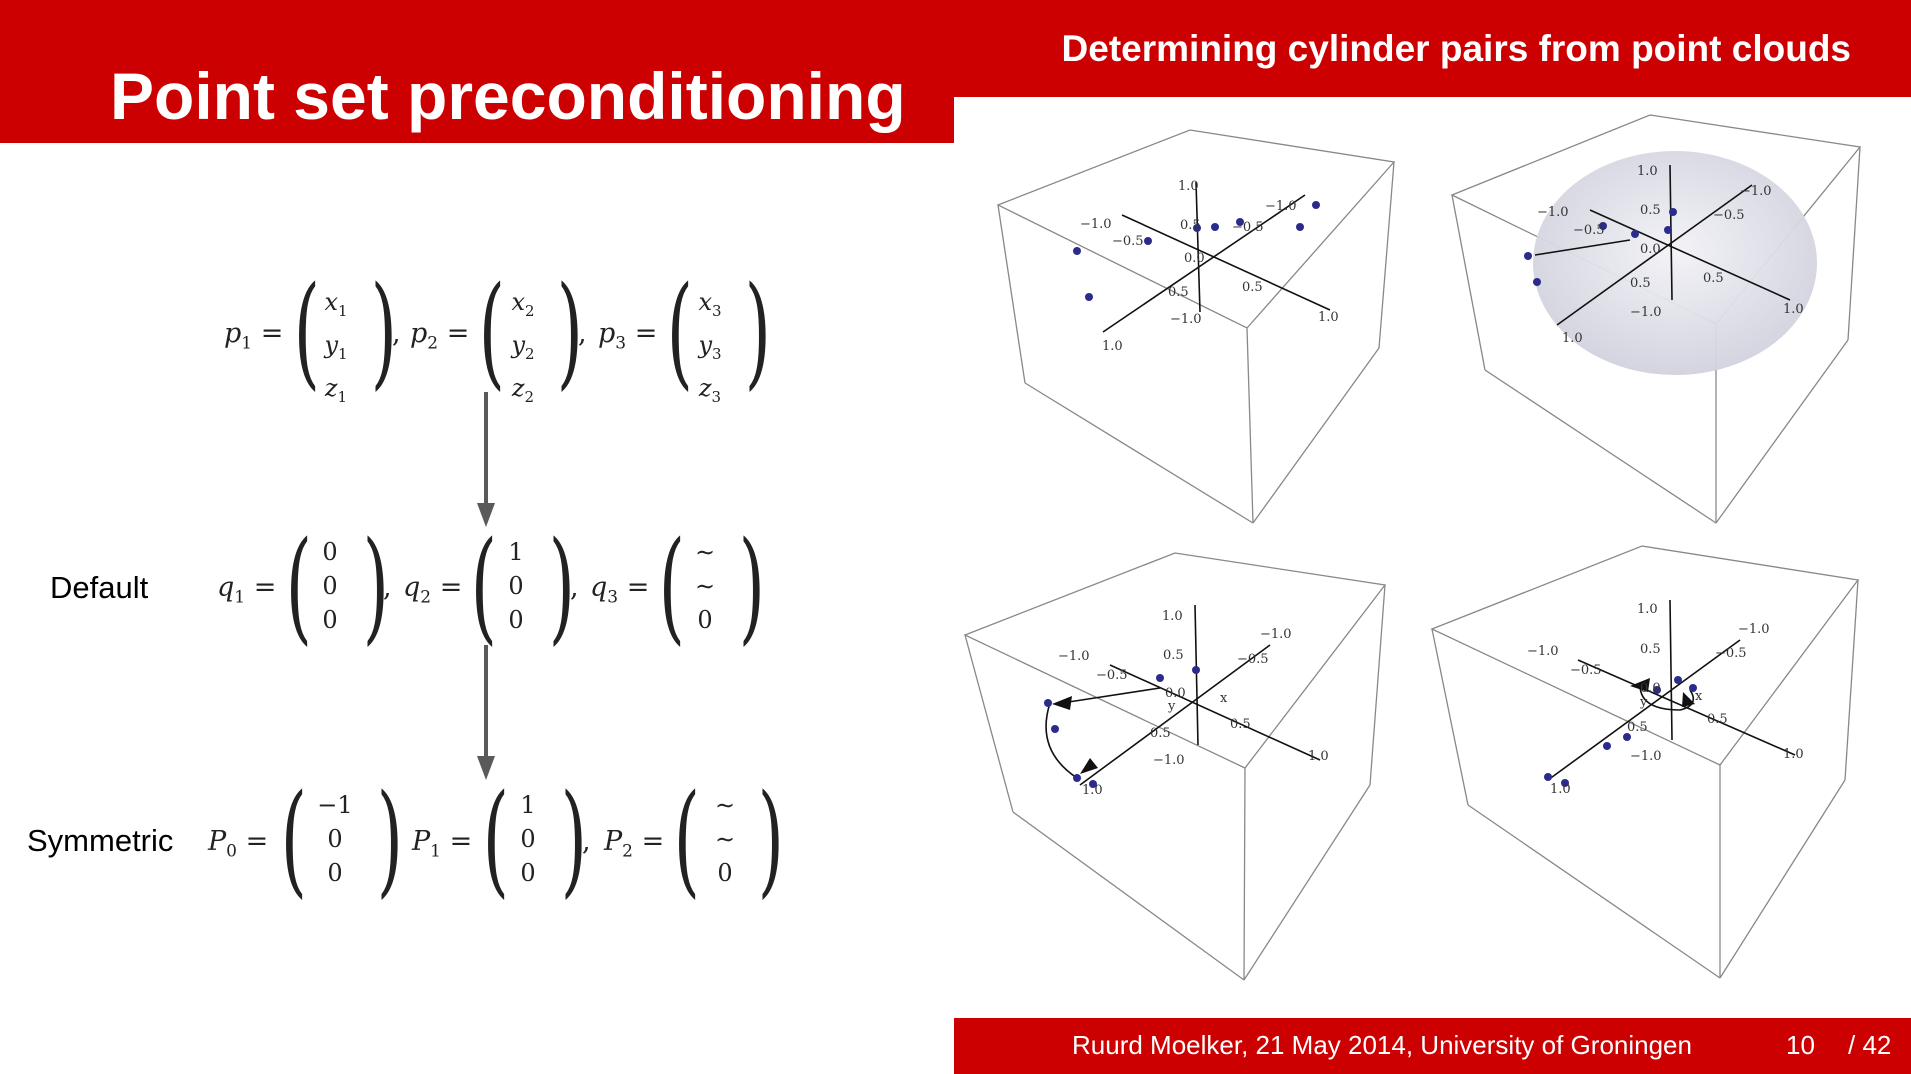  I want to click on slide-title: Point set preconditioning, so click(508, 96).